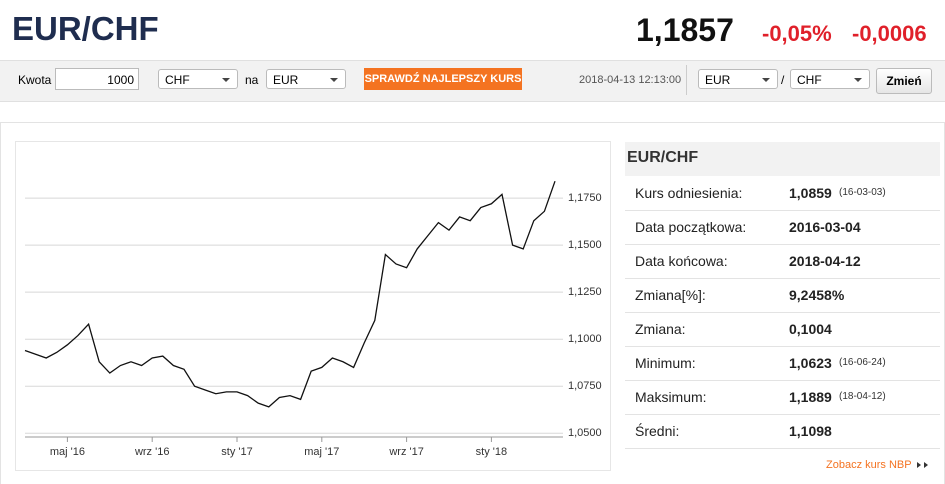 The width and height of the screenshot is (945, 484). Describe the element at coordinates (660, 329) in the screenshot. I see `row-label: Zmiana:` at that location.